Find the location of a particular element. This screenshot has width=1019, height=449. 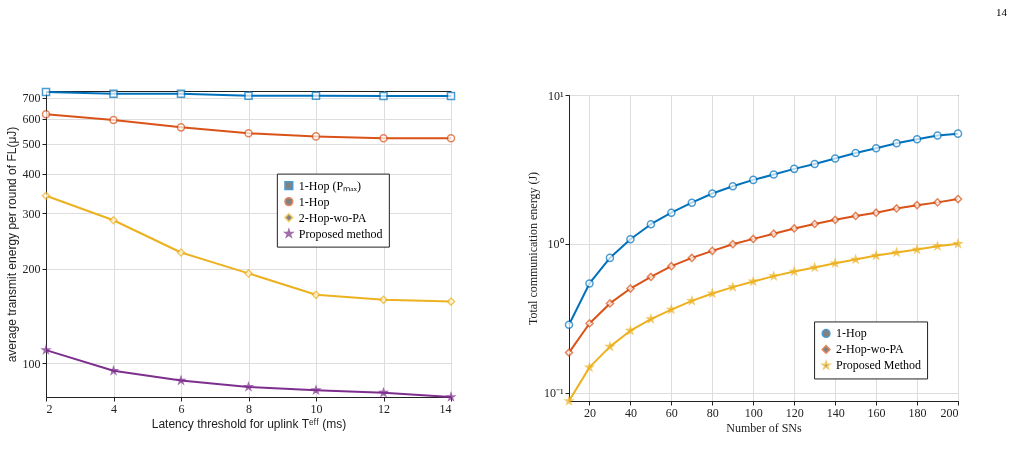

x-axis-title: Latency threshold for uplink Tᵉᶠᶠ (ms) is located at coordinates (249, 423).